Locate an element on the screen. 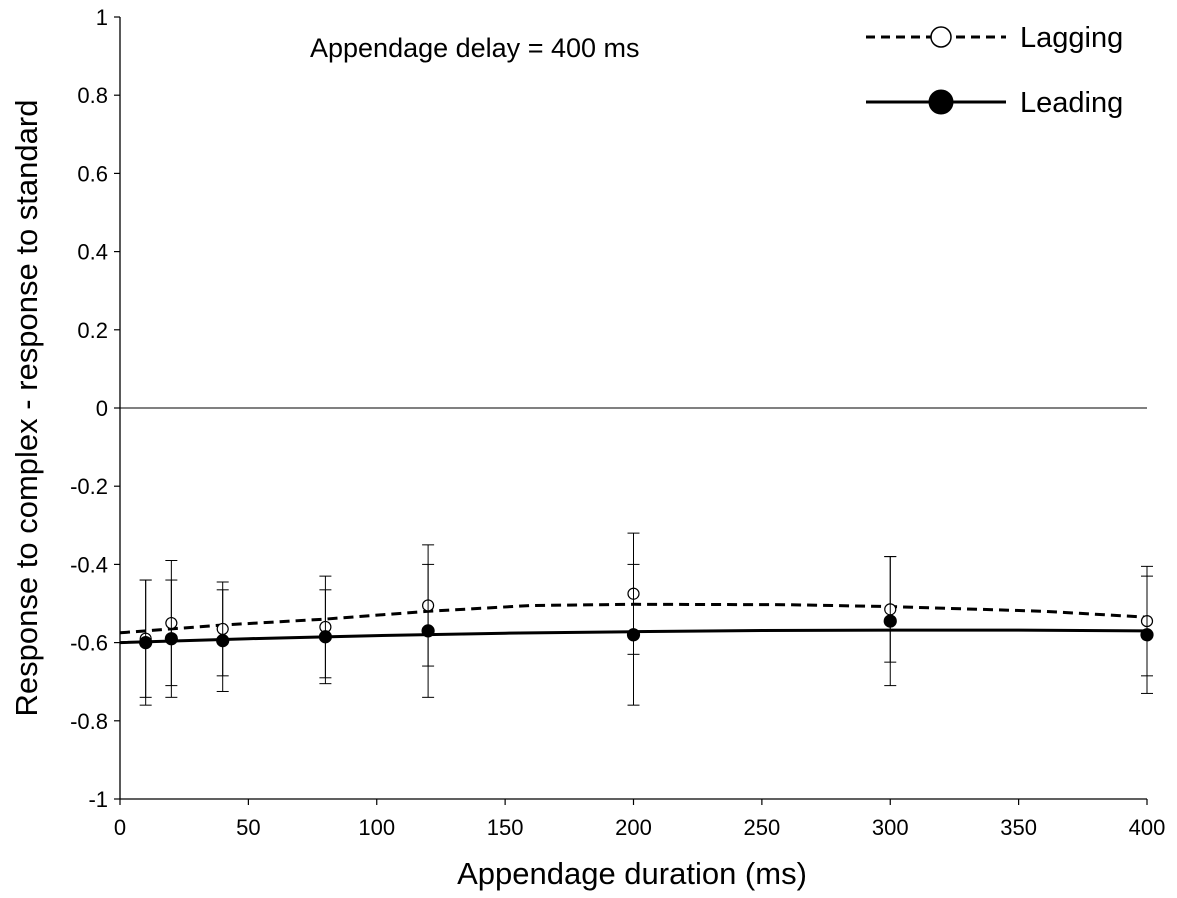 The height and width of the screenshot is (898, 1177). chart-annotation: Appendage delay = 400 ms is located at coordinates (475, 48).